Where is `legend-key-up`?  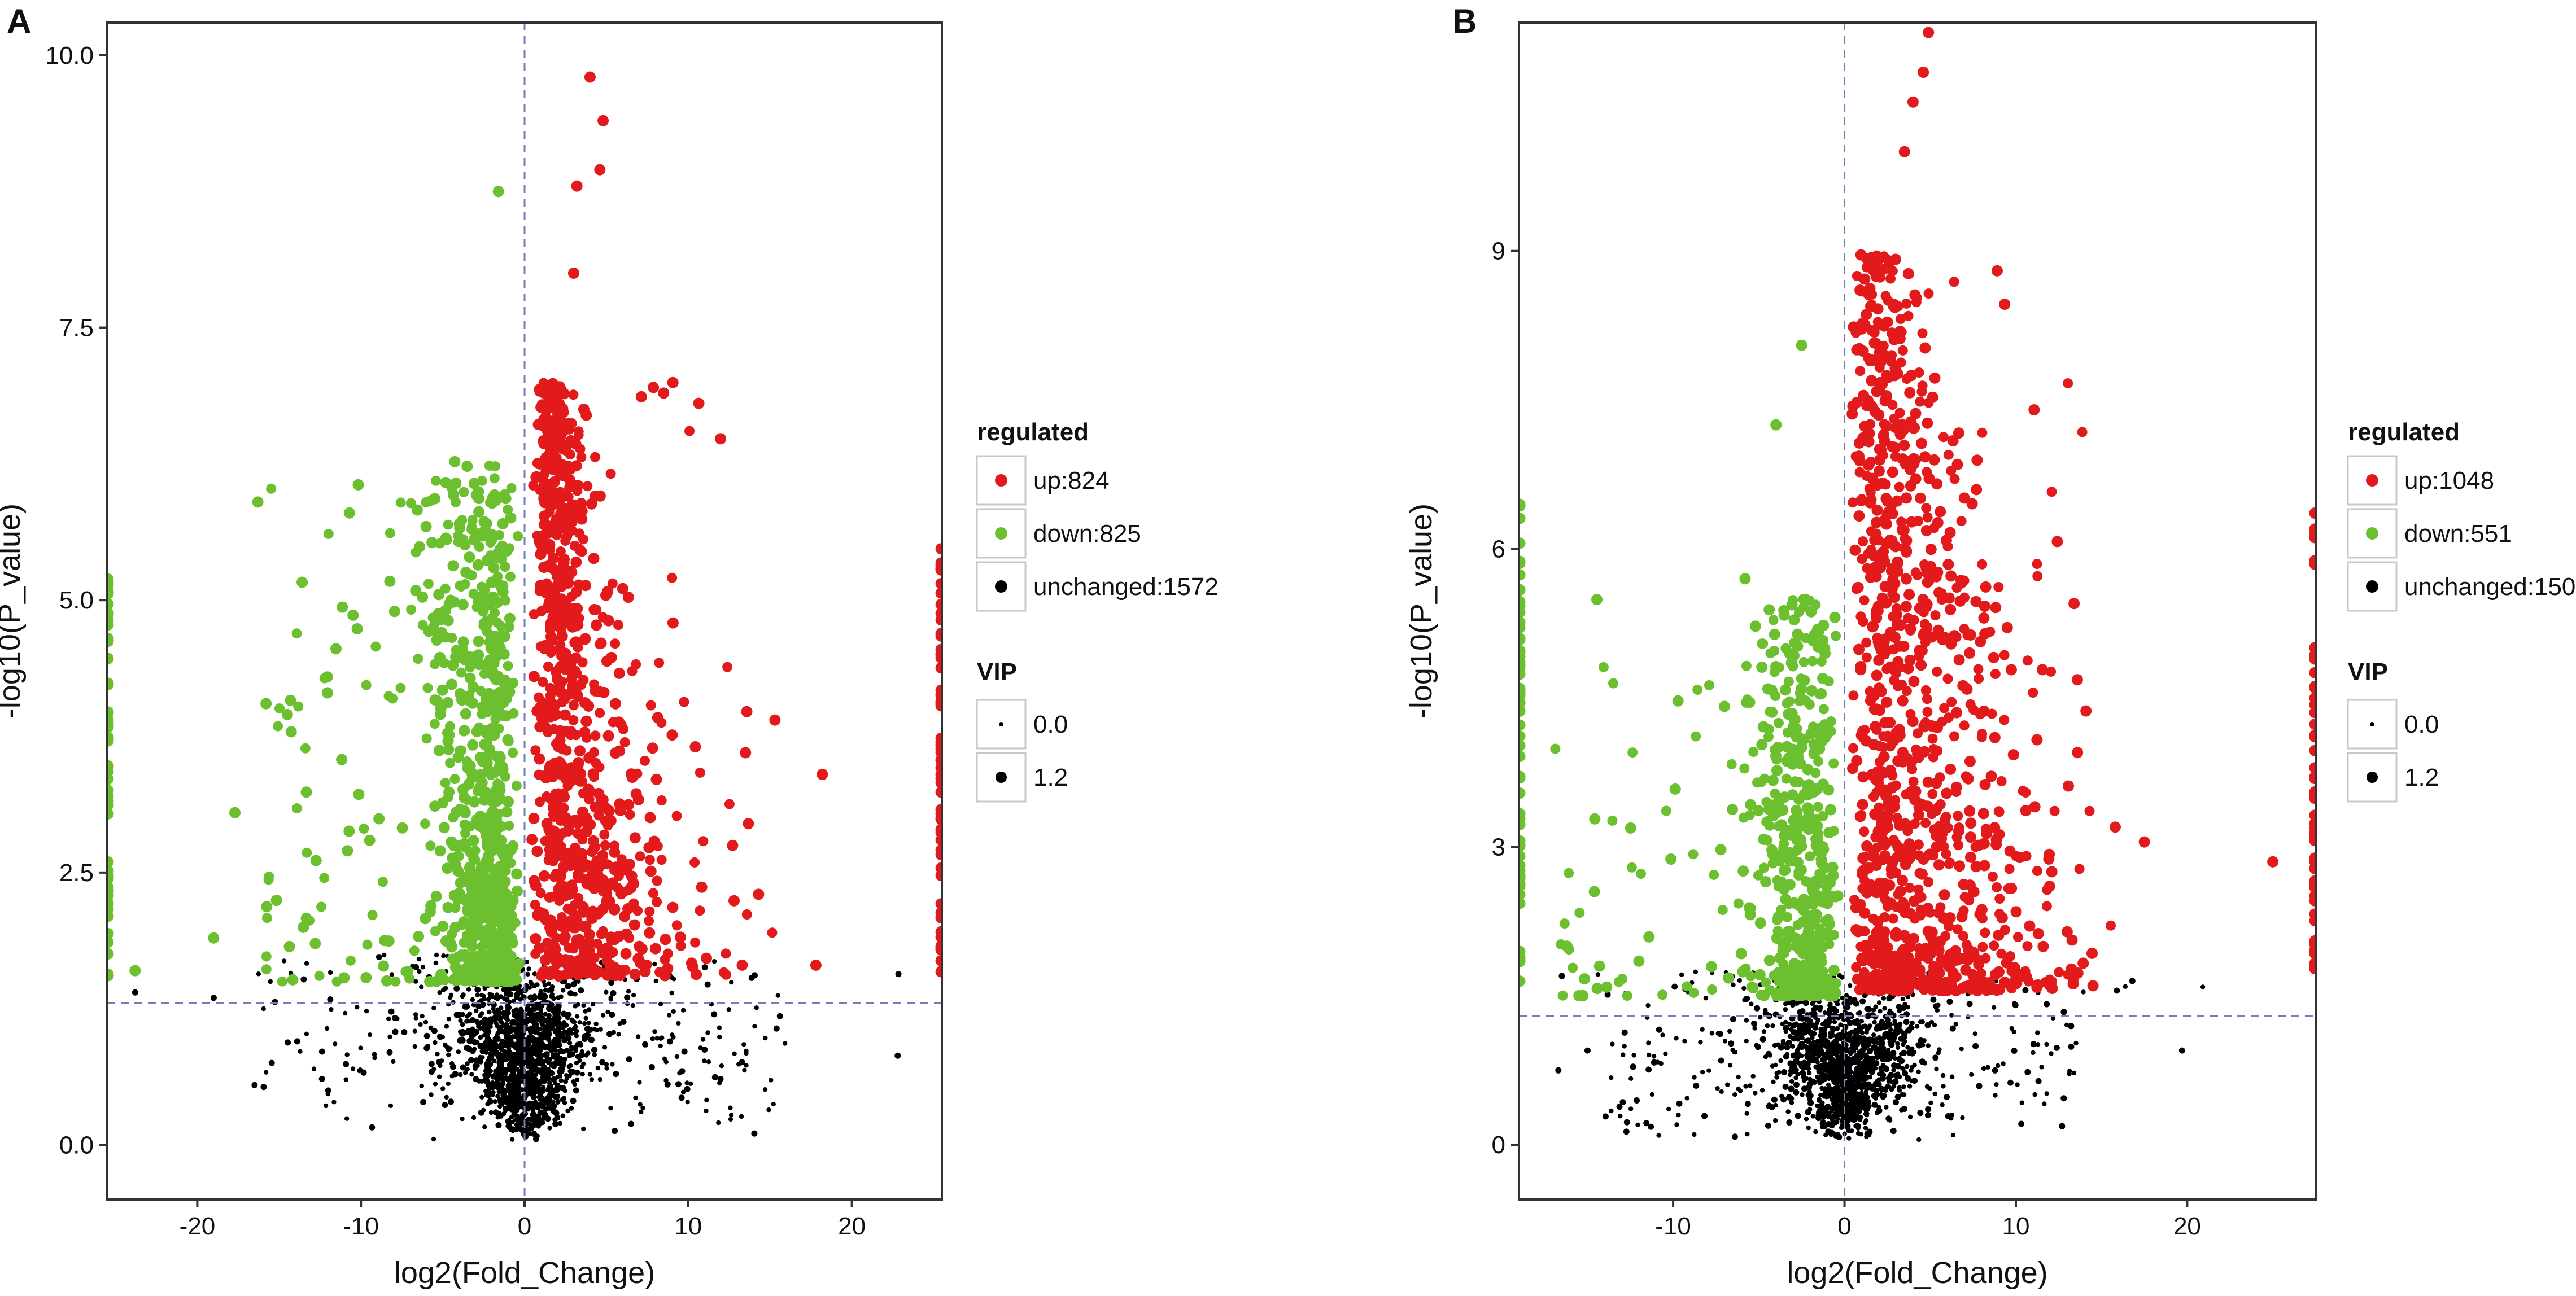 legend-key-up is located at coordinates (1001, 481).